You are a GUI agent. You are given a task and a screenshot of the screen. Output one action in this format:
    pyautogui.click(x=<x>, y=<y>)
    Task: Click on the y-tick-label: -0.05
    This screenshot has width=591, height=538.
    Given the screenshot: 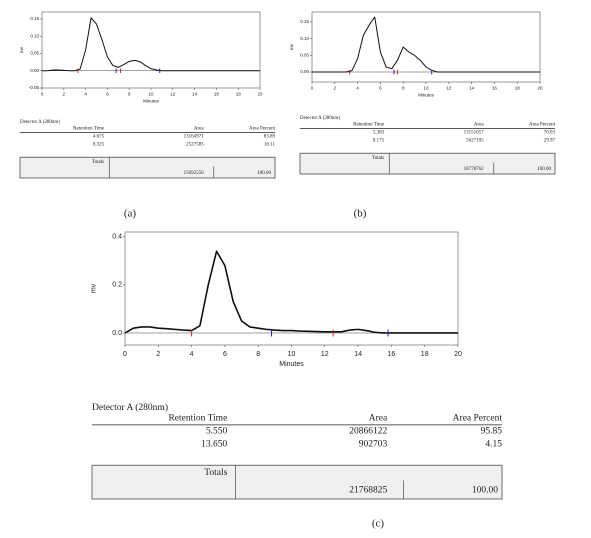 What is the action you would take?
    pyautogui.click(x=34, y=87)
    